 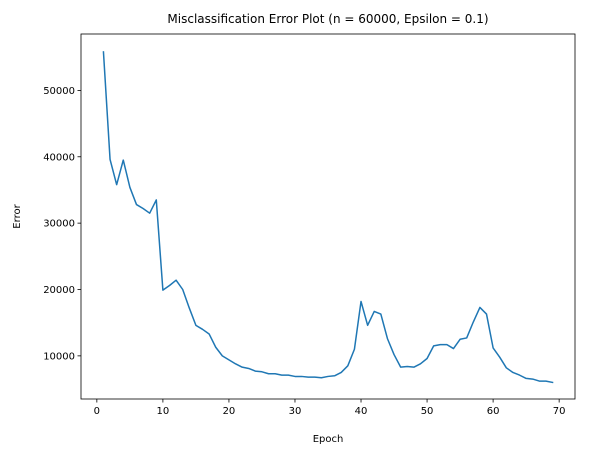 I want to click on y-axis: 10000 20000 30000 40000 50000, so click(x=62, y=224).